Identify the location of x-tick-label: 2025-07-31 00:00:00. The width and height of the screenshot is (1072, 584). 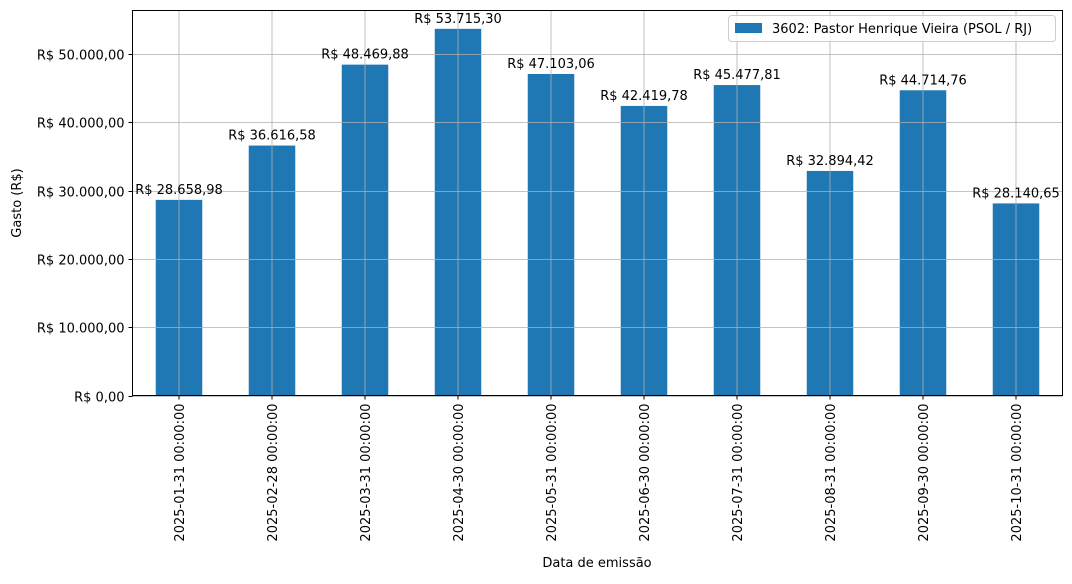
(738, 473).